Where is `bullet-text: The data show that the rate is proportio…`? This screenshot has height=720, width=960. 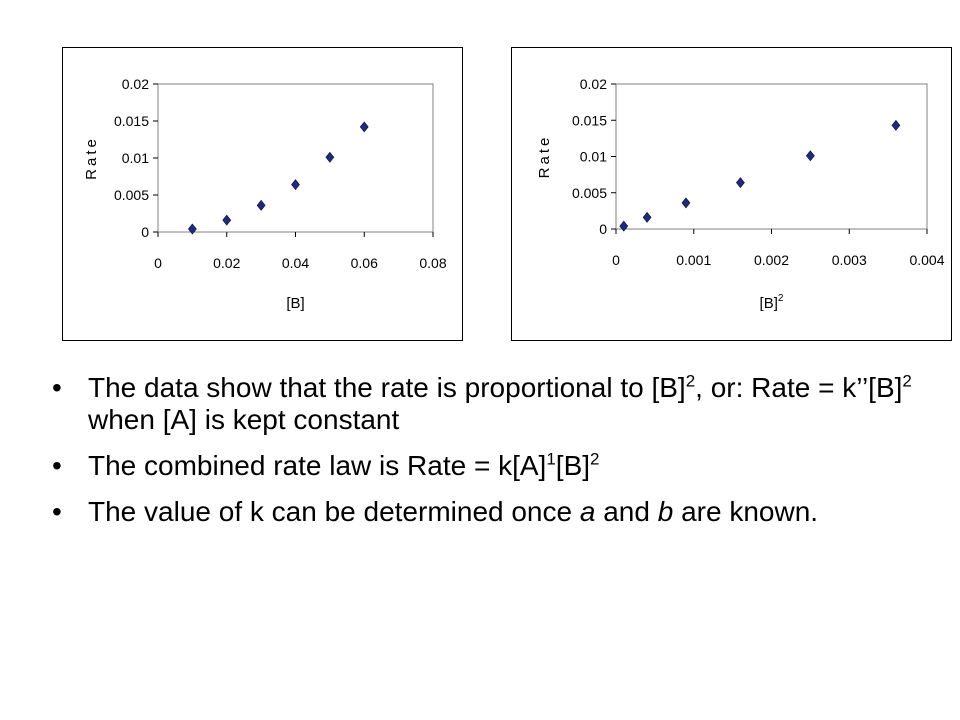 bullet-text: The data show that the rate is proportio… is located at coordinates (500, 403).